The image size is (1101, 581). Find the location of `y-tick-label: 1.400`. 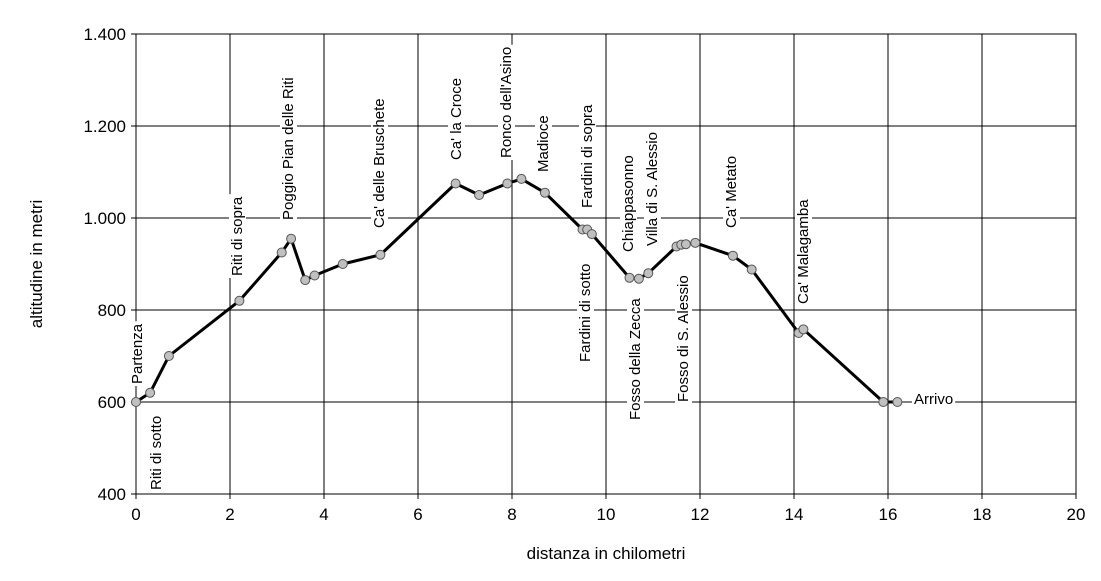

y-tick-label: 1.400 is located at coordinates (104, 34).